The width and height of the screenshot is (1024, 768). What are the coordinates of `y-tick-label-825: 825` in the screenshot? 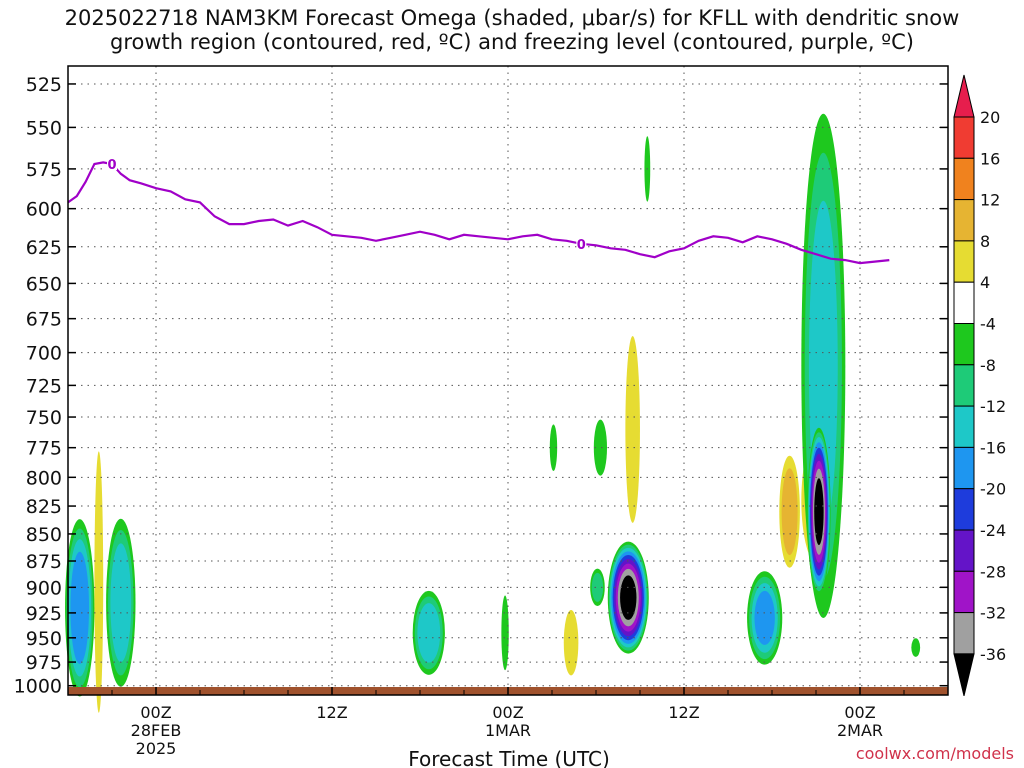 It's located at (44, 507).